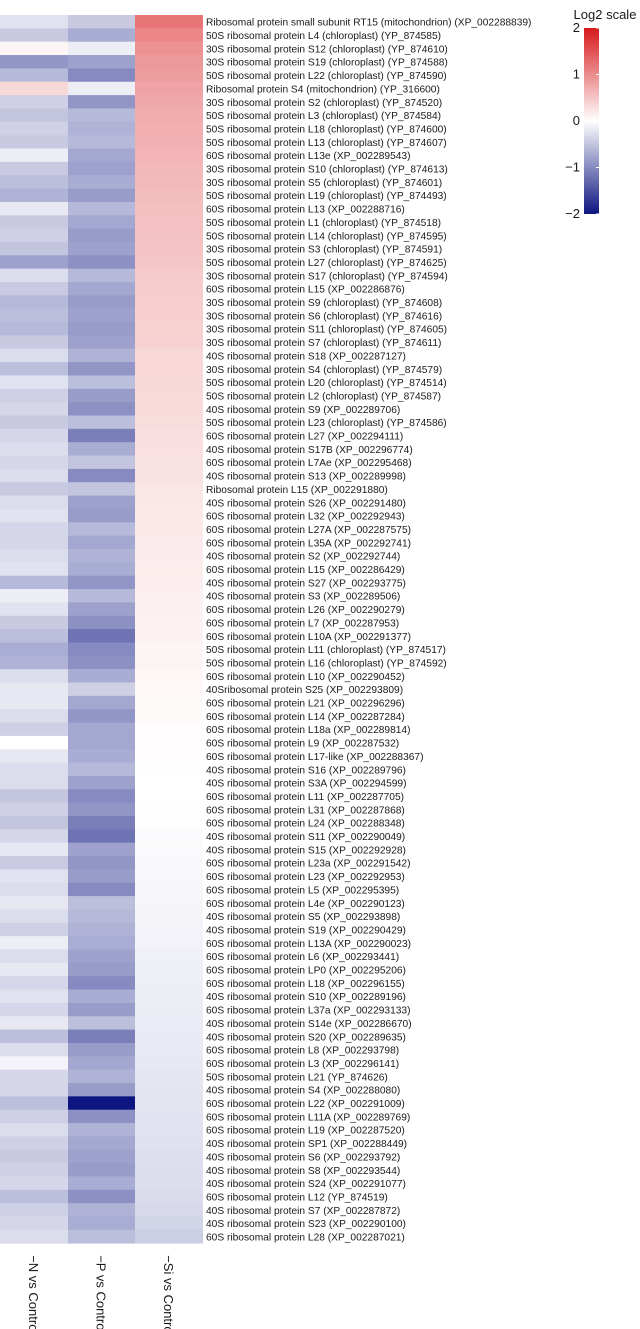 The image size is (640, 1329). Describe the element at coordinates (302, 623) in the screenshot. I see `row-label: 60S ribosomal protein L7 (XP_002287953)` at that location.